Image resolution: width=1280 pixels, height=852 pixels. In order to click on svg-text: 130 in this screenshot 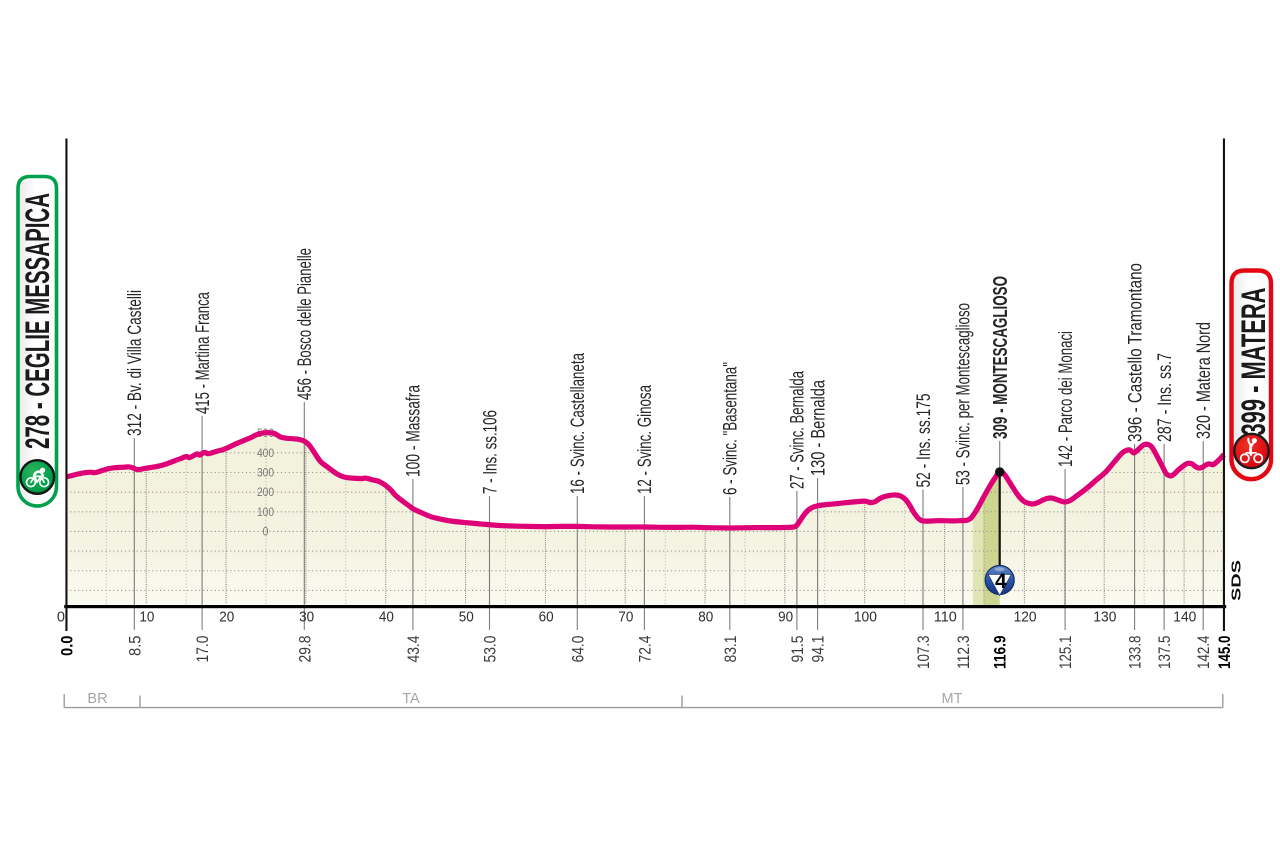, I will do `click(1104, 618)`.